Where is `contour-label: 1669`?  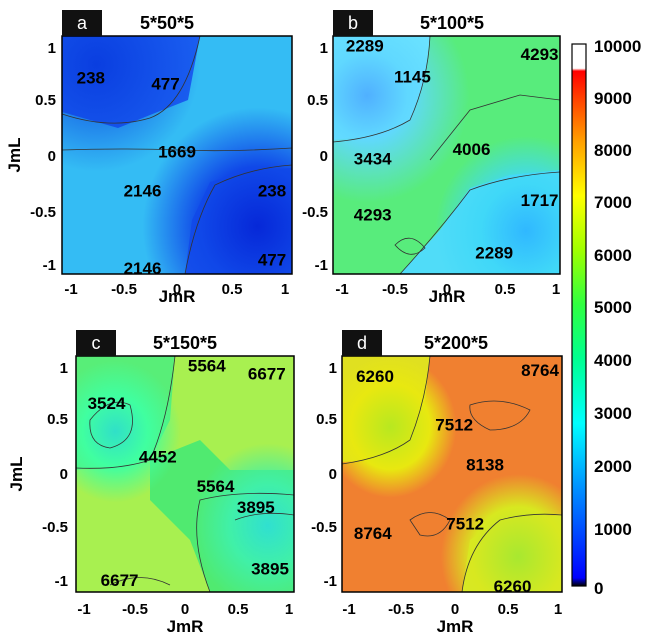
contour-label: 1669 is located at coordinates (177, 151).